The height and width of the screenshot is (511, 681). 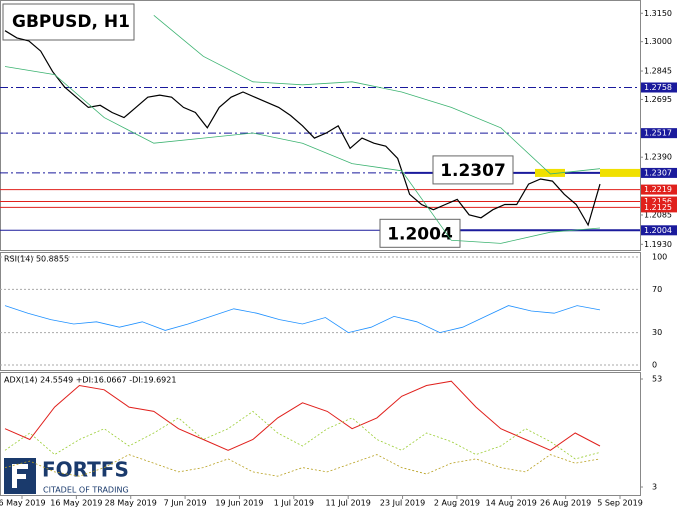 I want to click on x-tick-label: 7 Jun 2019, so click(x=185, y=503).